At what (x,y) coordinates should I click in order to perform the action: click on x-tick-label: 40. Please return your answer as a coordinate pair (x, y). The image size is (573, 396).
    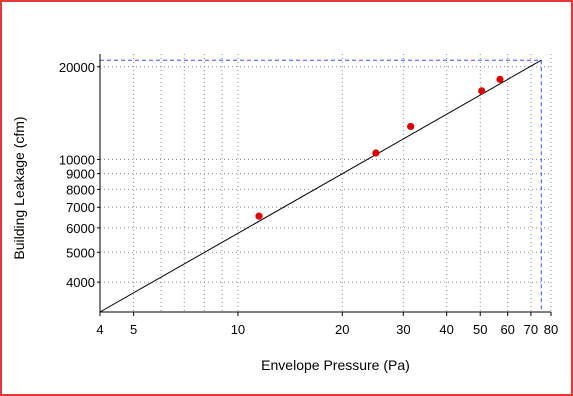
    Looking at the image, I should click on (446, 329).